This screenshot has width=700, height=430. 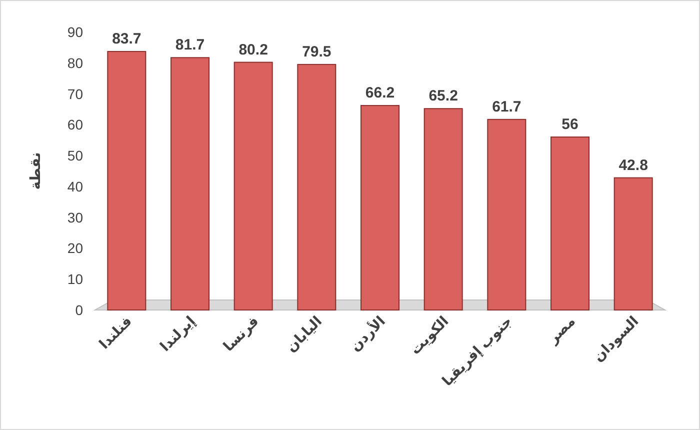 What do you see at coordinates (75, 248) in the screenshot?
I see `y-tick-label: 20` at bounding box center [75, 248].